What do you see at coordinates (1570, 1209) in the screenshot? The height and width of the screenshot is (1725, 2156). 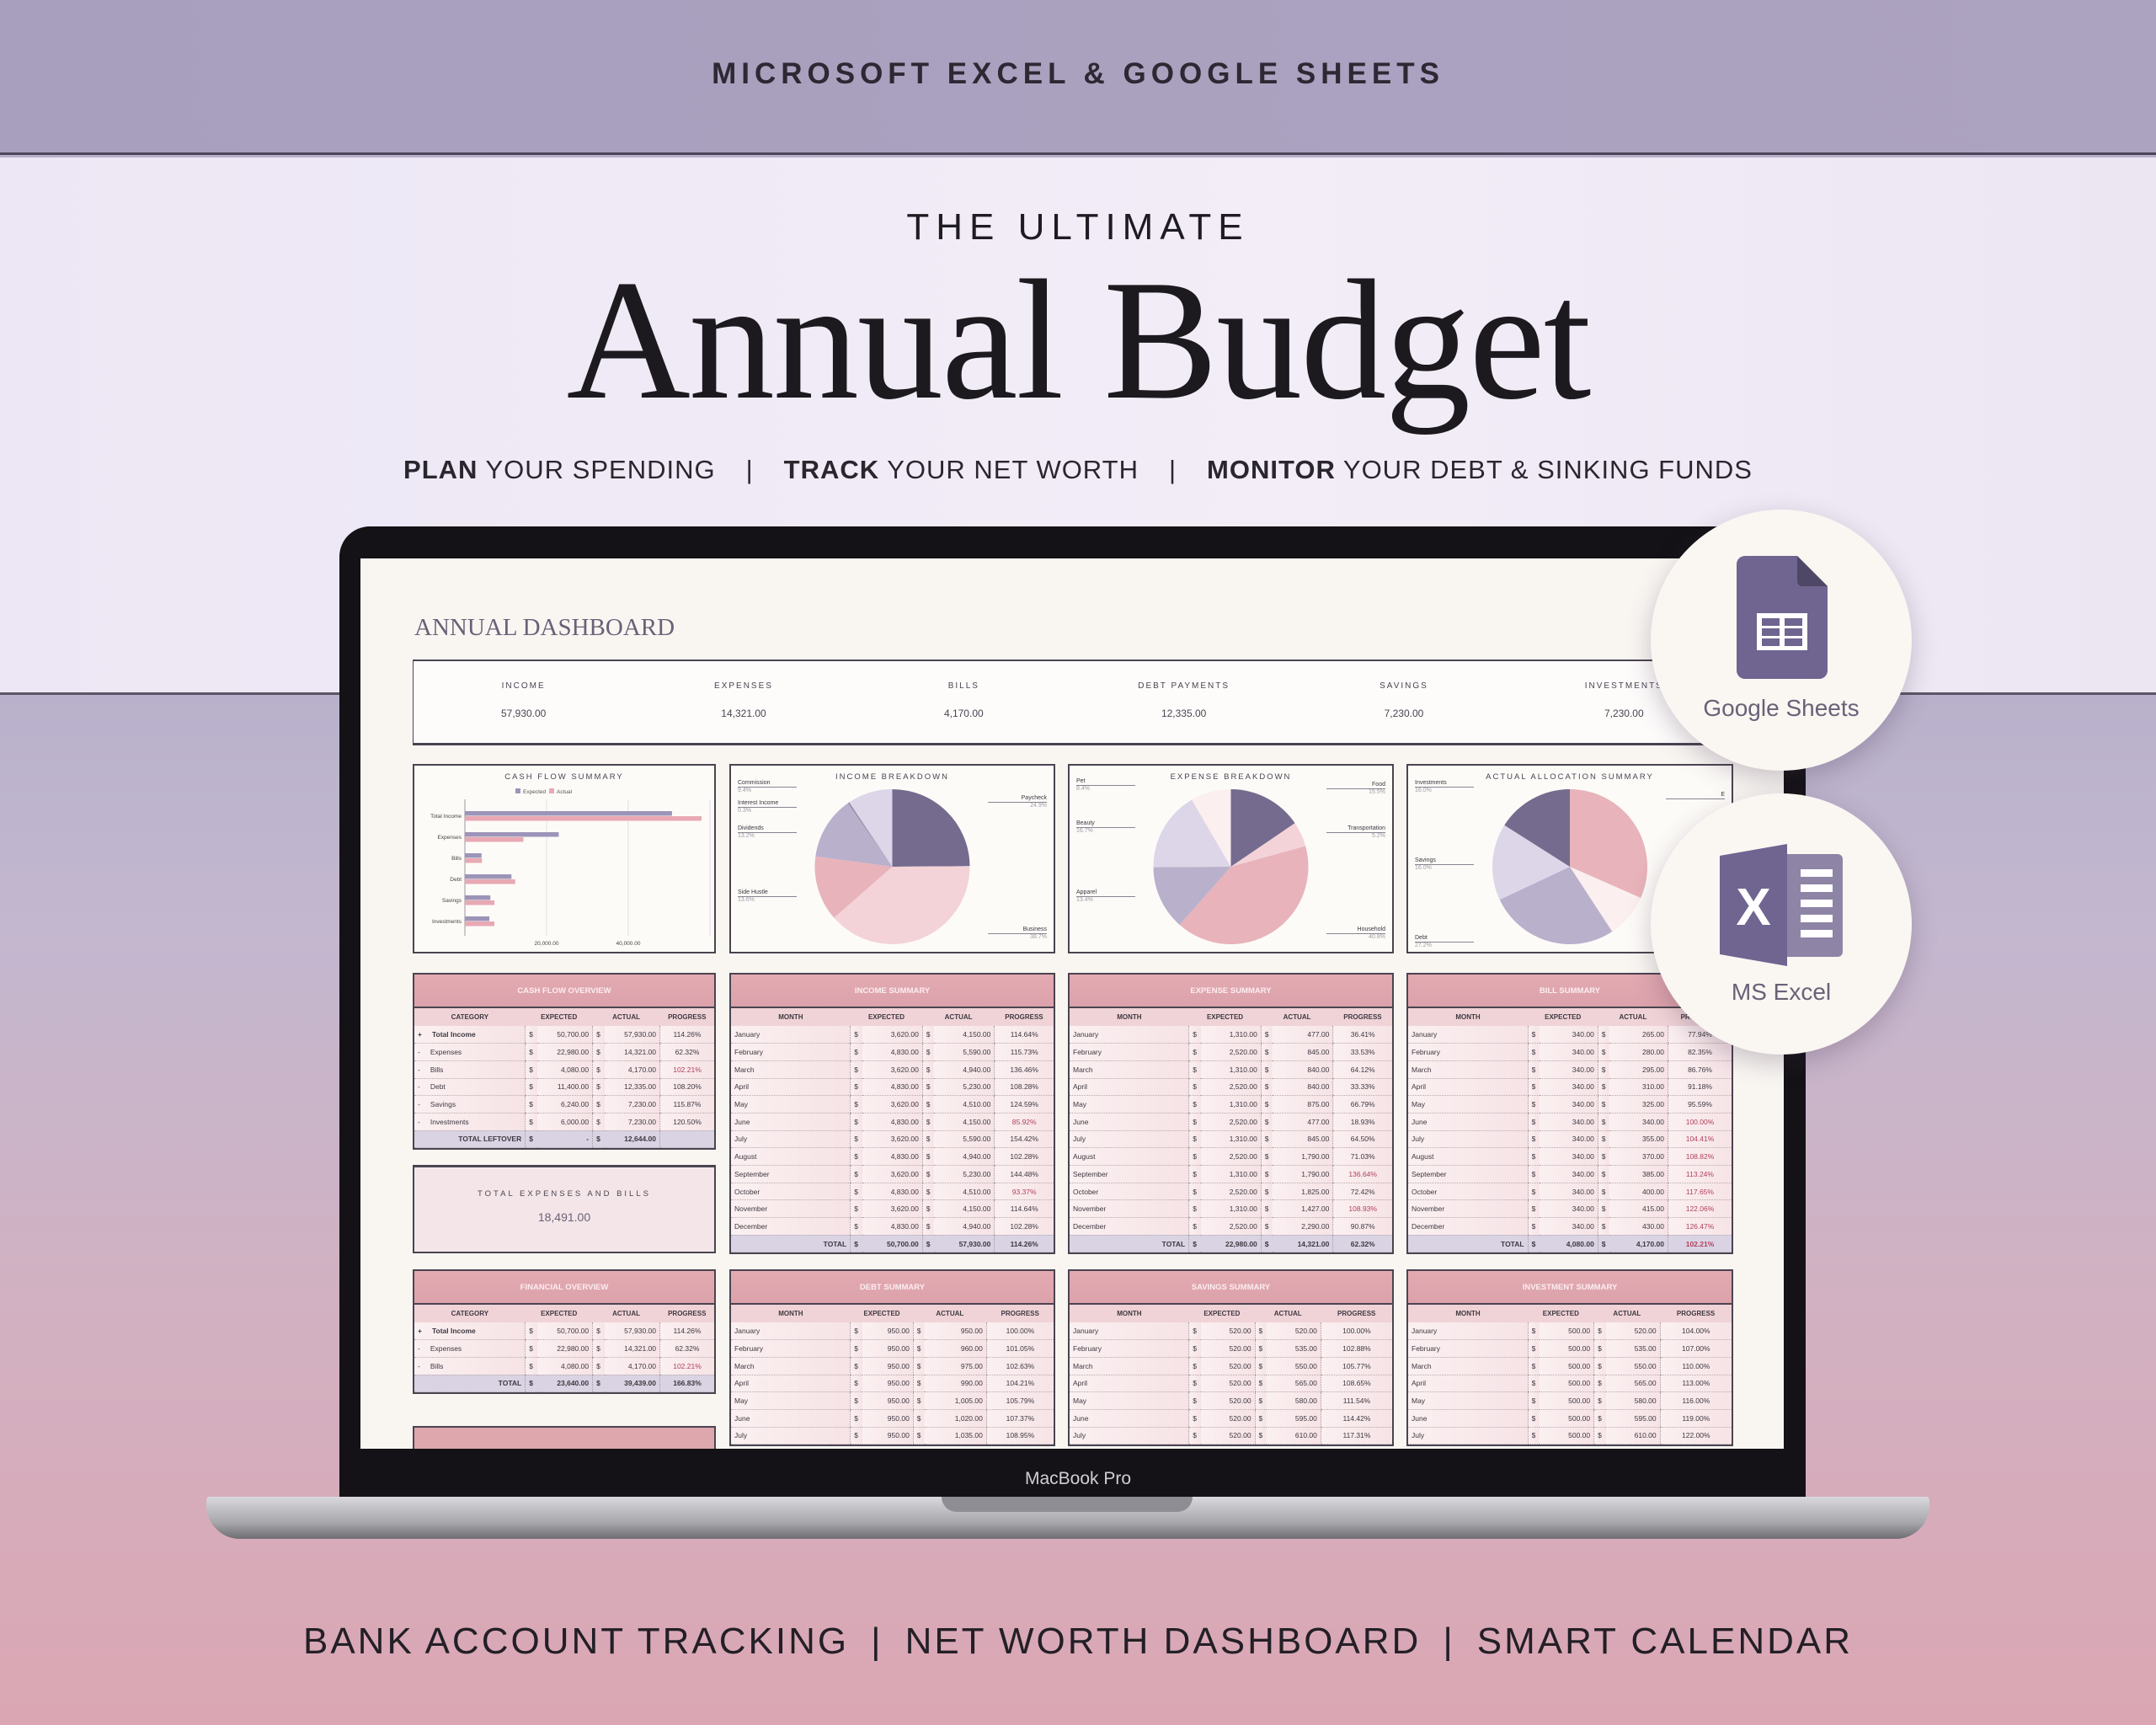 I see `table-row: November $340.00 $415.00 122.06%` at bounding box center [1570, 1209].